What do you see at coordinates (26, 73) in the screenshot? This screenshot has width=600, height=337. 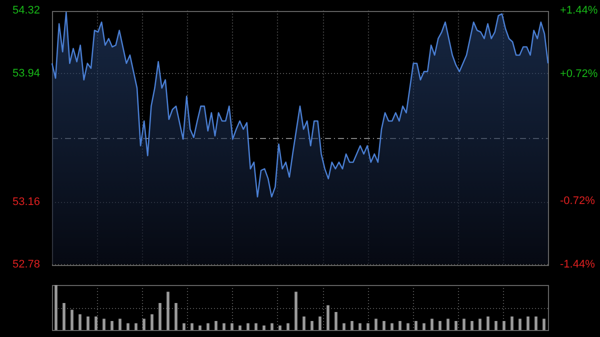 I see `y-tick-label: 53.94` at bounding box center [26, 73].